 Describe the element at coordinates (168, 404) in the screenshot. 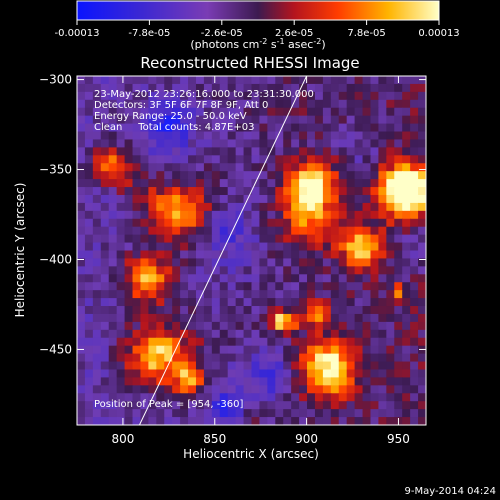

I see `annotation-peak: Position of Peak = [954, -360]` at that location.